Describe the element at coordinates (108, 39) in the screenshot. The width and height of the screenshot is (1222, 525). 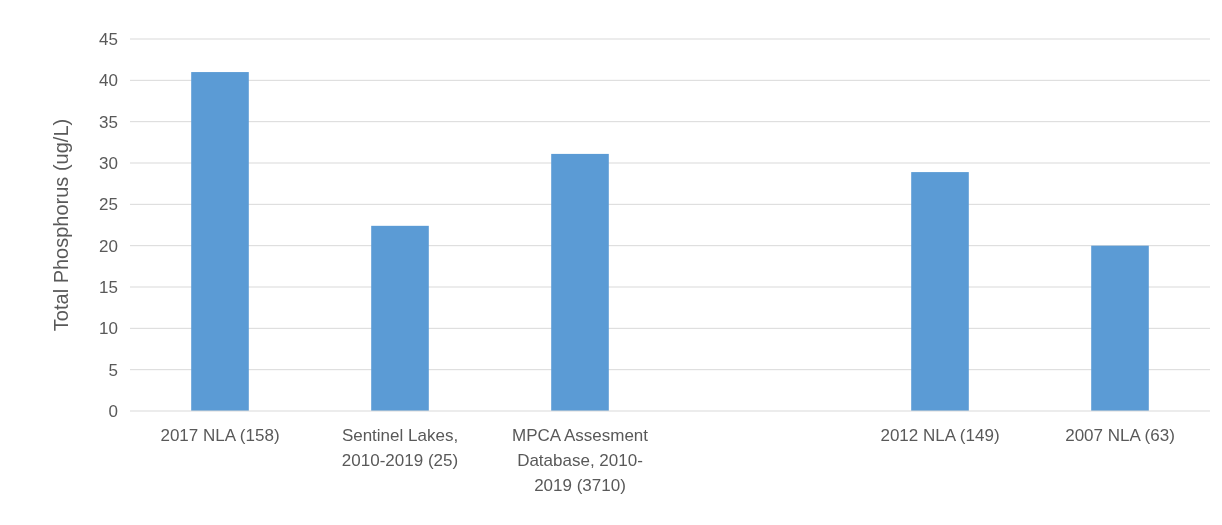
I see `y-tick-label: 45` at that location.